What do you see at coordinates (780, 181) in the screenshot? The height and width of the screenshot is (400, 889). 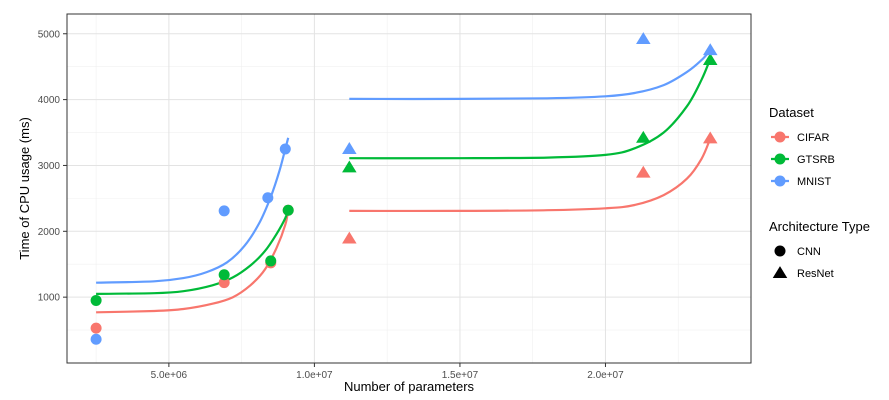 I see `legend-key-point-mnist` at bounding box center [780, 181].